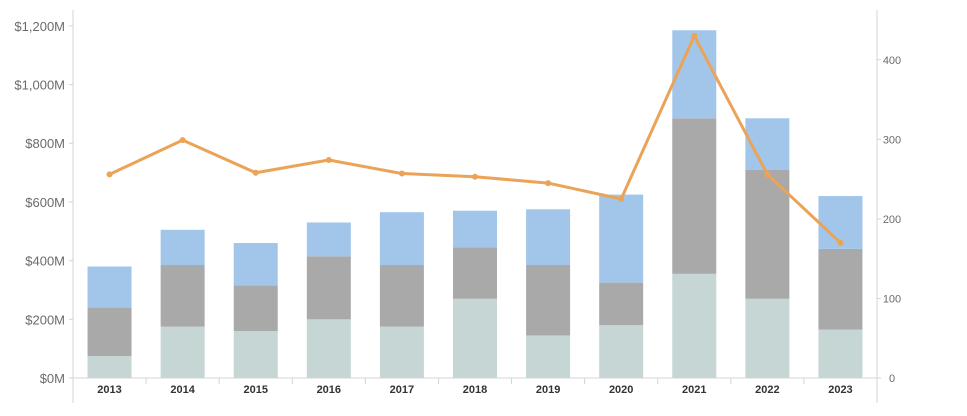 Image resolution: width=967 pixels, height=416 pixels. What do you see at coordinates (255, 354) in the screenshot?
I see `bar-bottom-2015` at bounding box center [255, 354].